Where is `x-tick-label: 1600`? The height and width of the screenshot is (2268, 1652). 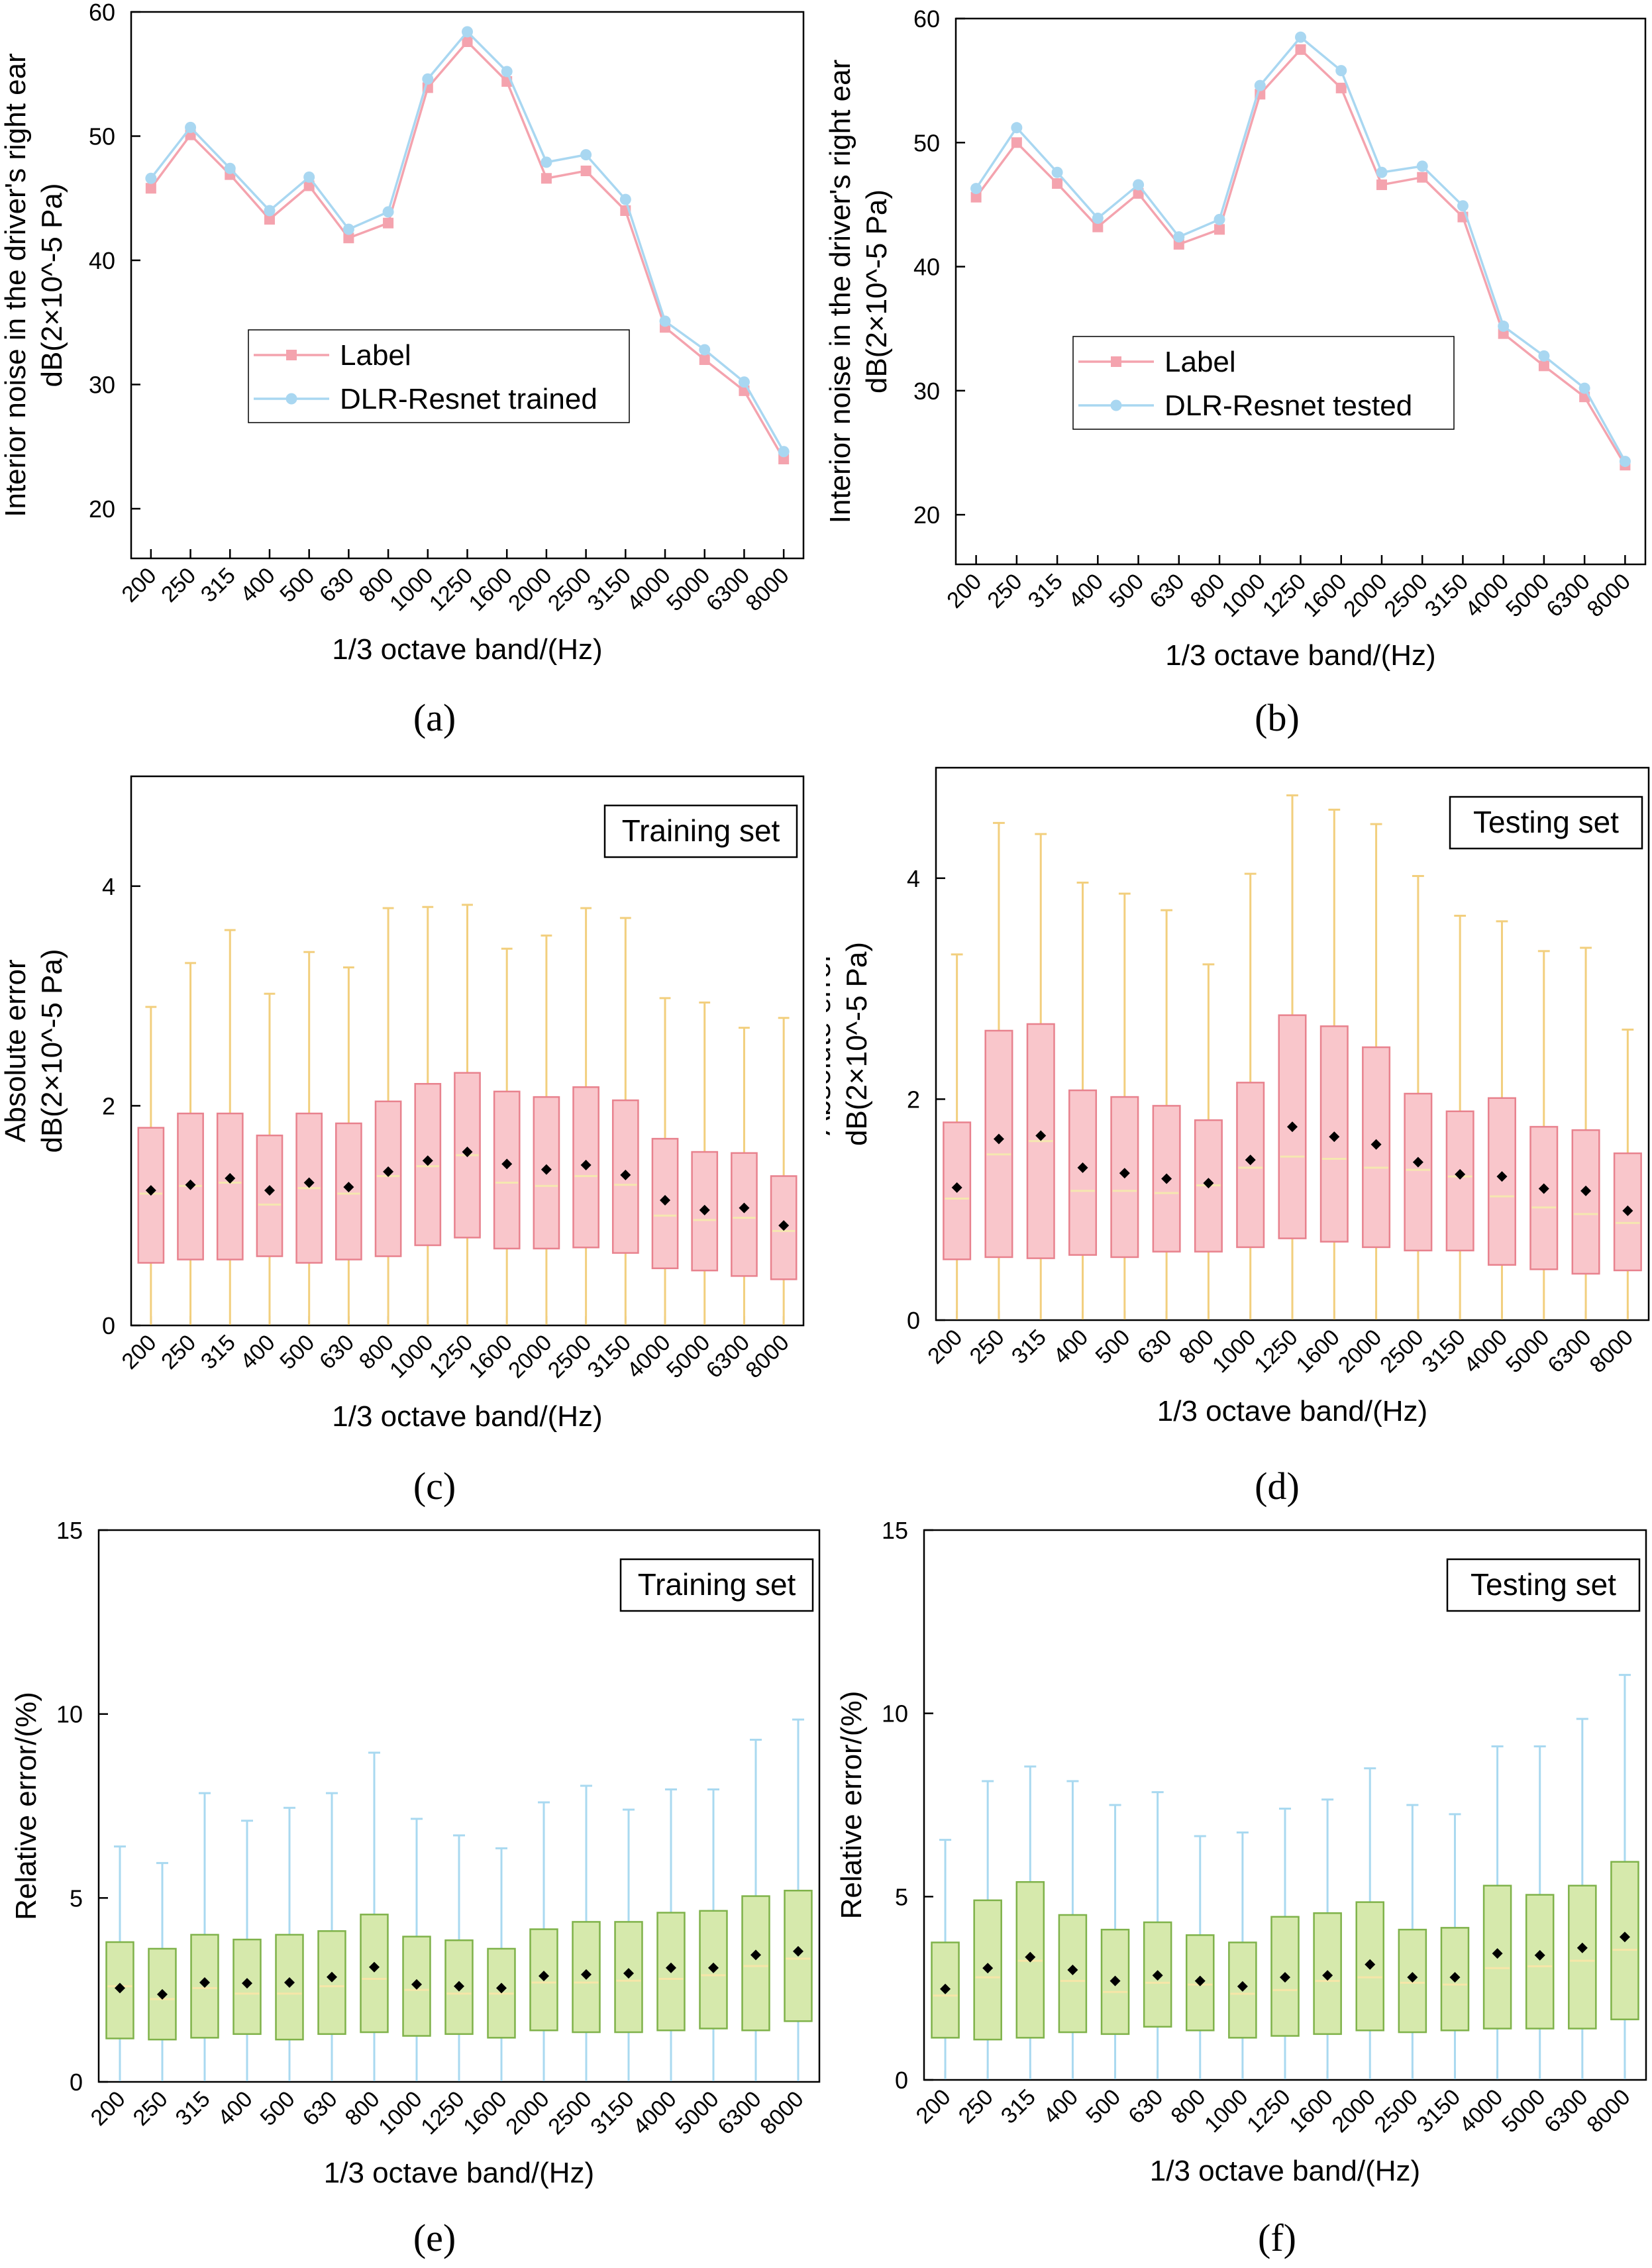 x-tick-label: 1600 is located at coordinates (1310, 2111).